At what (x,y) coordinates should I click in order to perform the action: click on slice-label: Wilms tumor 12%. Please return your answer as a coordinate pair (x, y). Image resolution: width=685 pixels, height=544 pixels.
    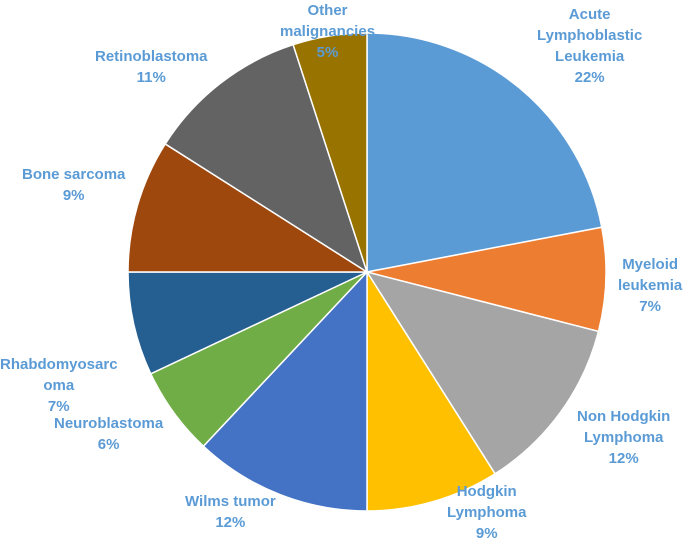
    Looking at the image, I should click on (230, 512).